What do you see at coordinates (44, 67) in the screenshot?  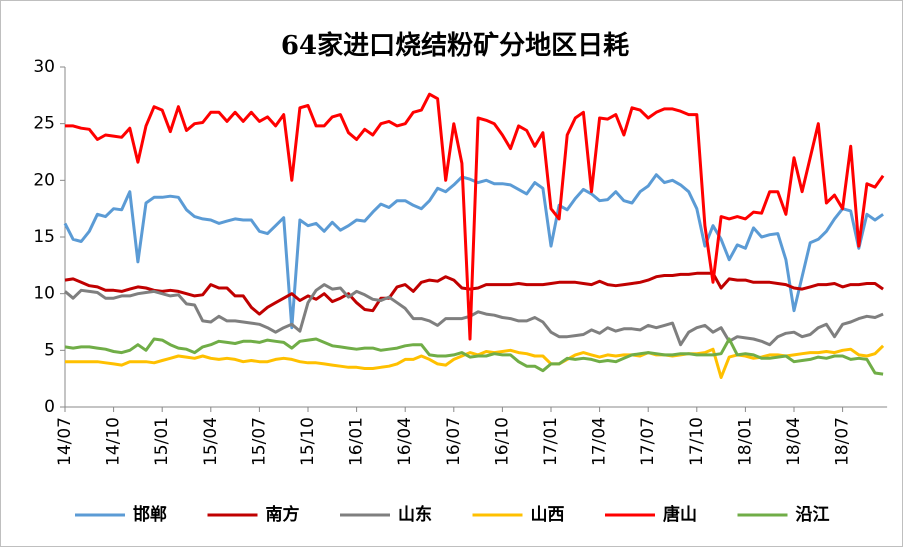 I see `y-tick-label: 30` at bounding box center [44, 67].